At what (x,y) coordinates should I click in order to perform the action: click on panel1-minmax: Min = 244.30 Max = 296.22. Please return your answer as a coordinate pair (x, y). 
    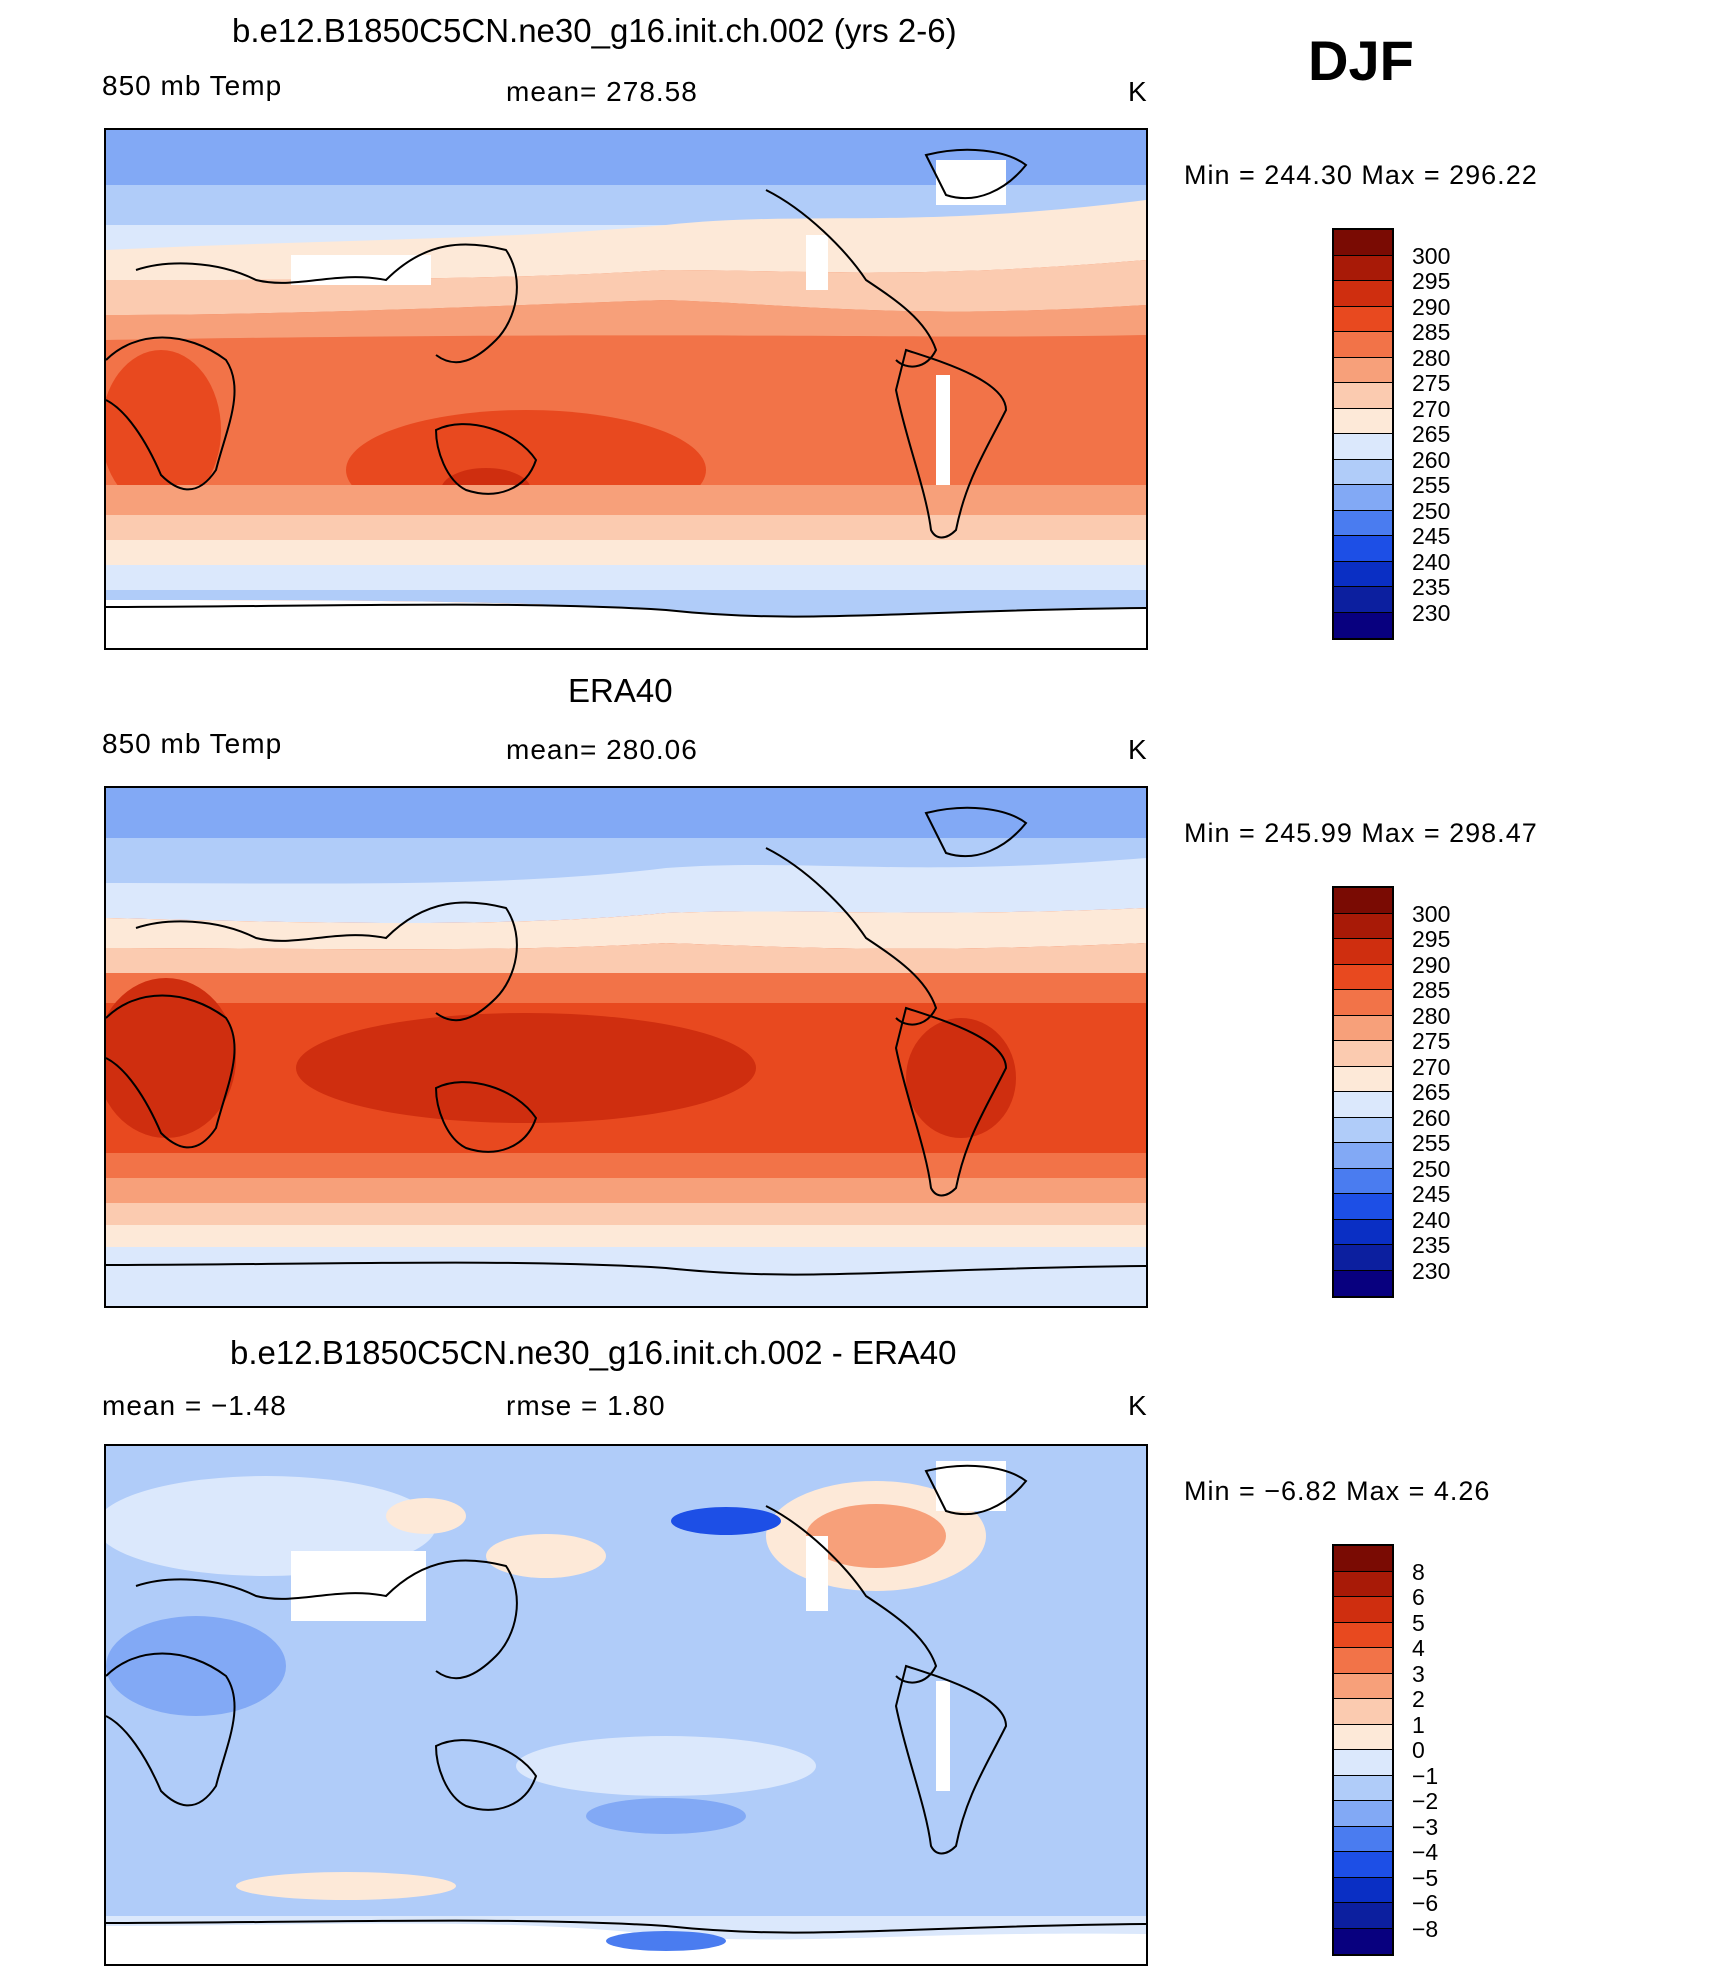
    Looking at the image, I should click on (1361, 175).